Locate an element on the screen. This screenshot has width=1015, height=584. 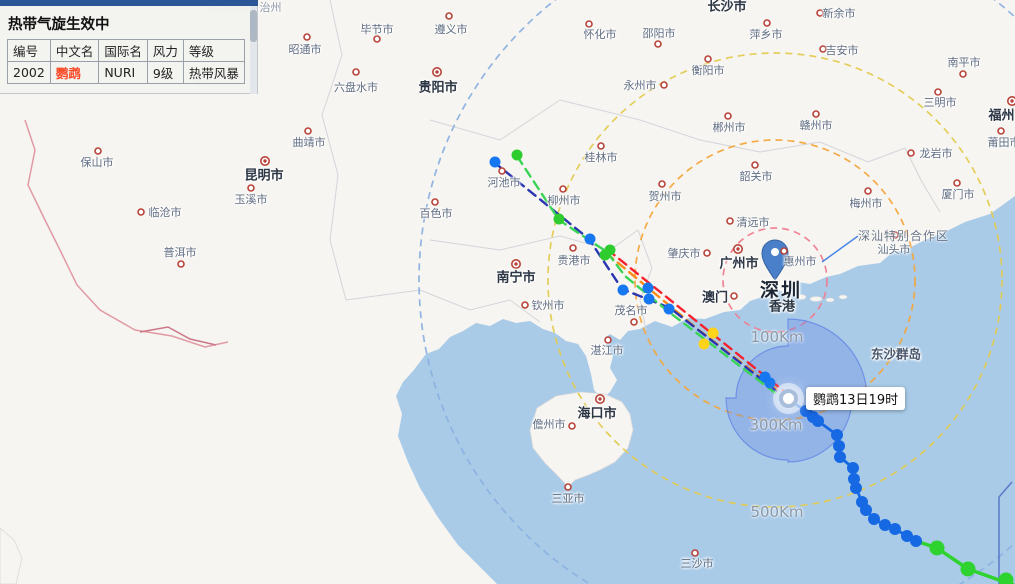
history-track-green is located at coordinates (965, 561).